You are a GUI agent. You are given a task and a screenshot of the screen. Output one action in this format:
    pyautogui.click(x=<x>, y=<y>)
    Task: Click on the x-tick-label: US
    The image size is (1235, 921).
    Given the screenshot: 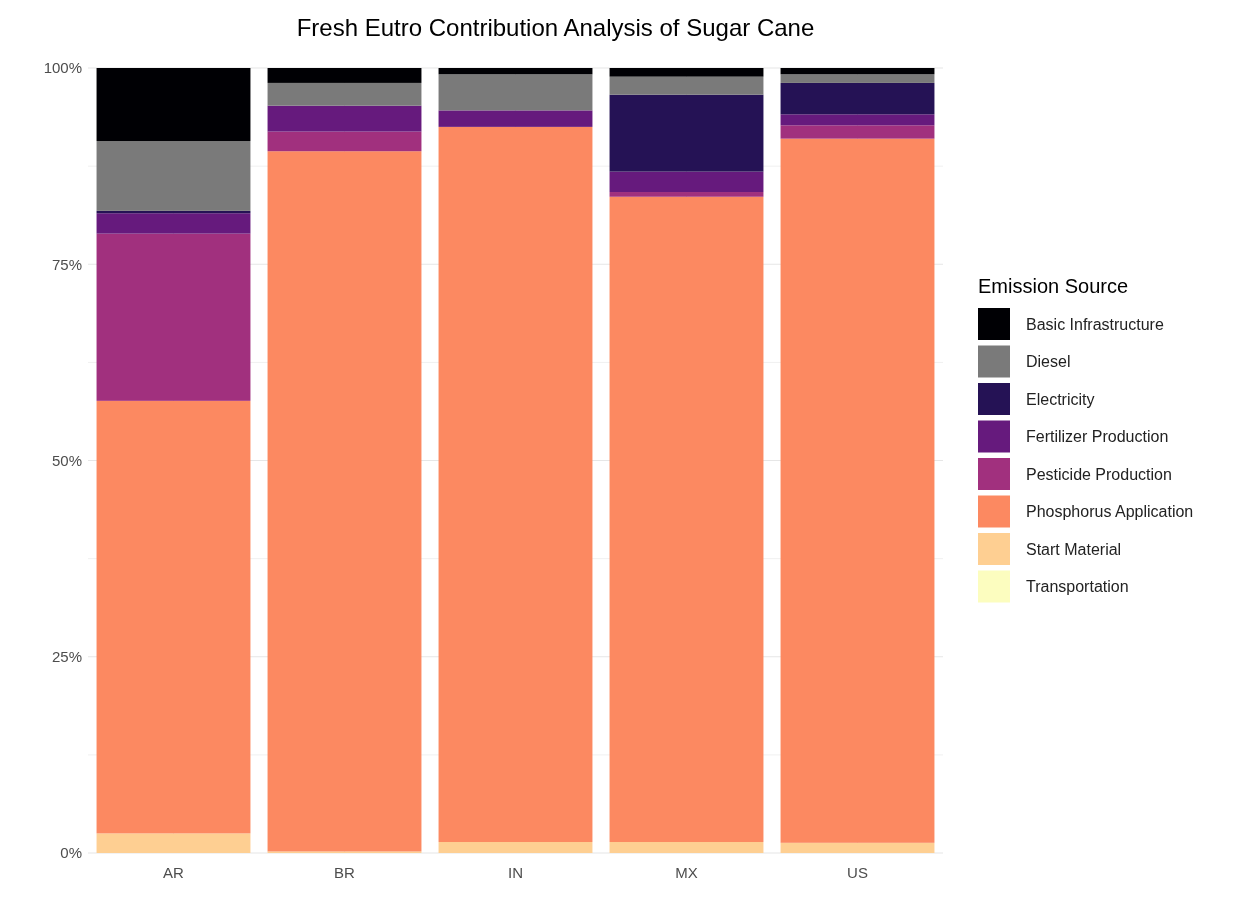 What is the action you would take?
    pyautogui.click(x=857, y=872)
    